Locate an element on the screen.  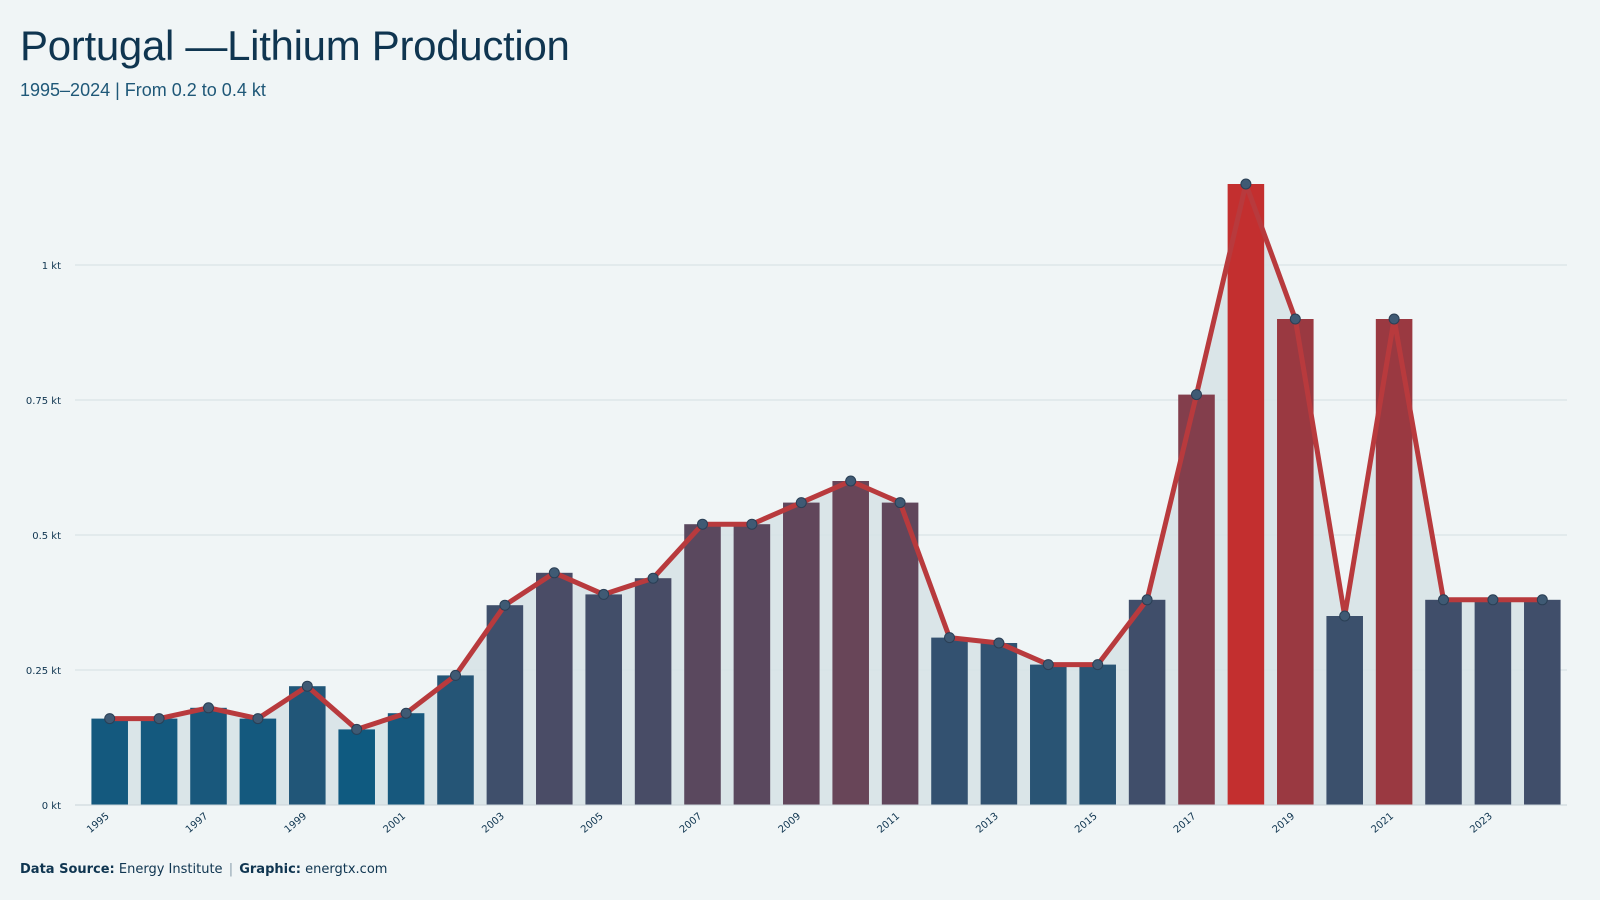
x-tick-label: 1999 is located at coordinates (296, 823).